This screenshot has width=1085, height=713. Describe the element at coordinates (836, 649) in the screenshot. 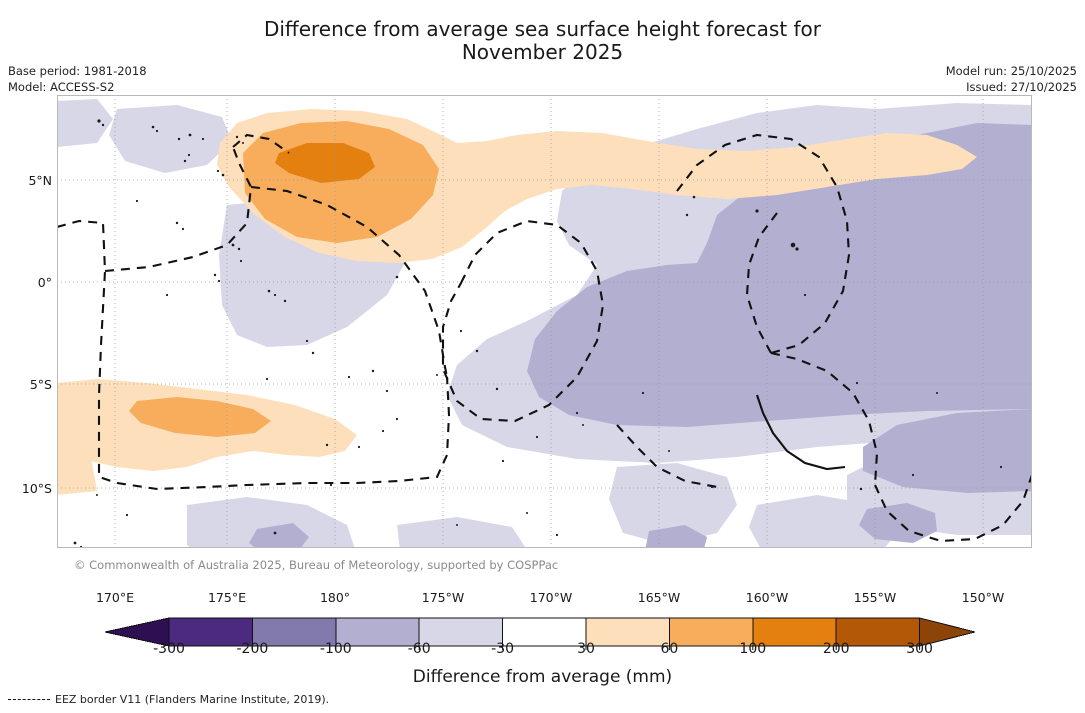

I see `cbar-tick-200: 200` at that location.